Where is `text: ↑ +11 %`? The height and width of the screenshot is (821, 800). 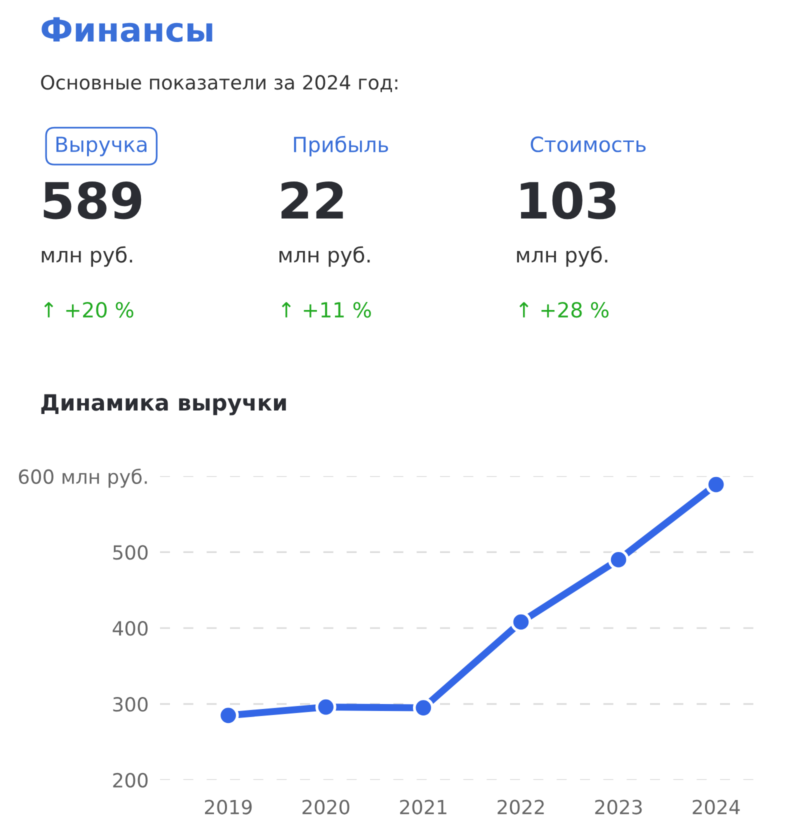
text: ↑ +11 % is located at coordinates (326, 310).